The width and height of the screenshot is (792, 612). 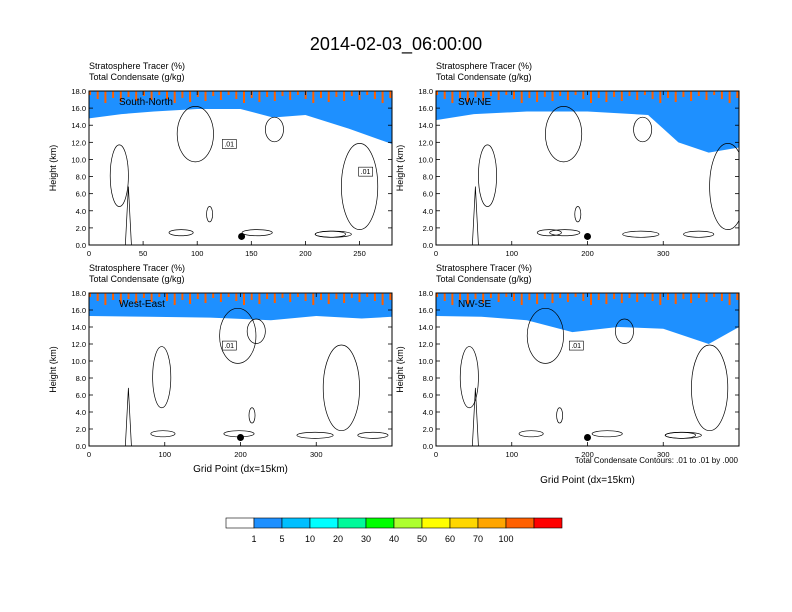 What do you see at coordinates (253, 539) in the screenshot?
I see `colorbar-label: 1` at bounding box center [253, 539].